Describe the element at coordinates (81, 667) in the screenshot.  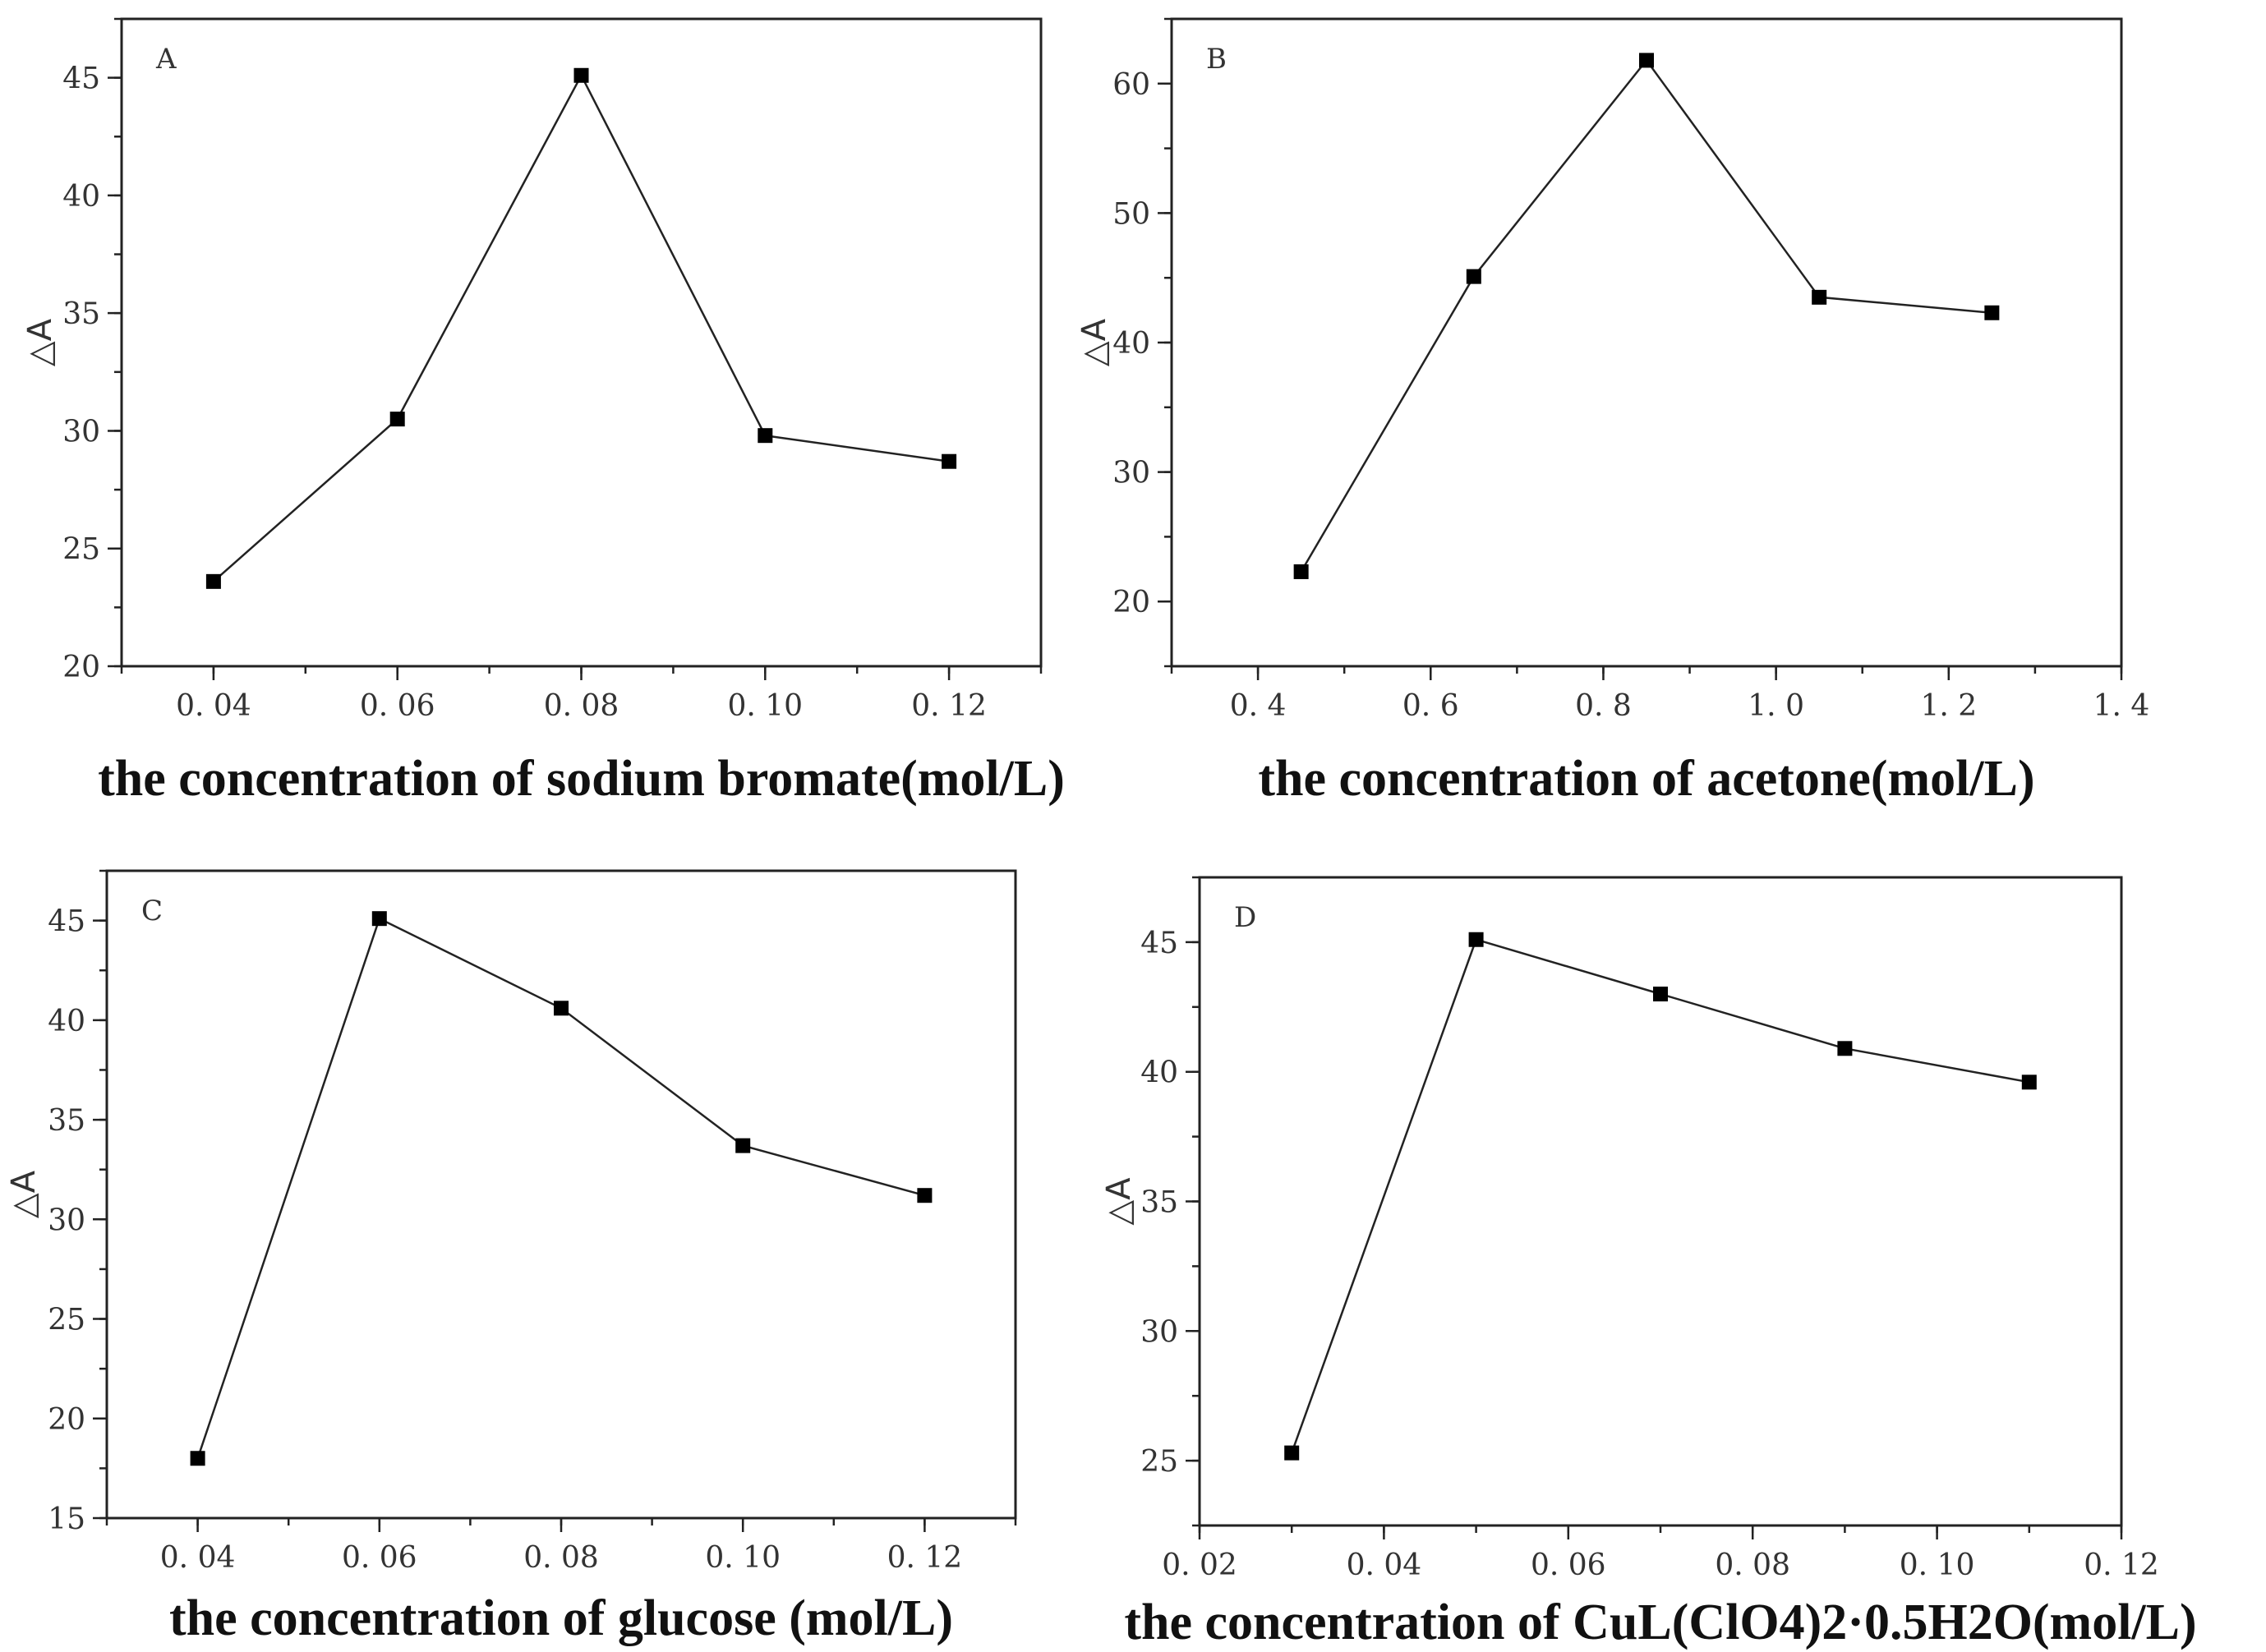
I see `chart-0-y-tick-label: 20` at that location.